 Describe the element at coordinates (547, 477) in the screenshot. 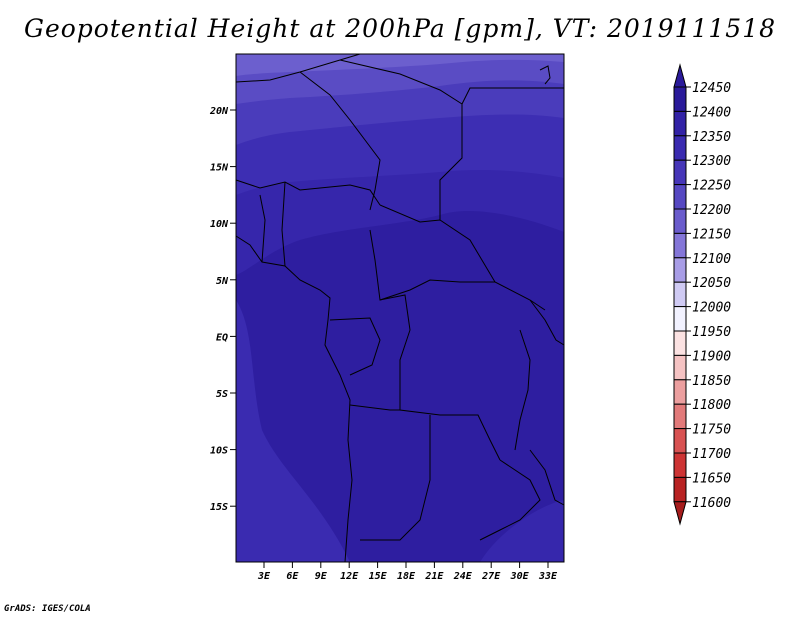

I see `border-mozambique` at that location.